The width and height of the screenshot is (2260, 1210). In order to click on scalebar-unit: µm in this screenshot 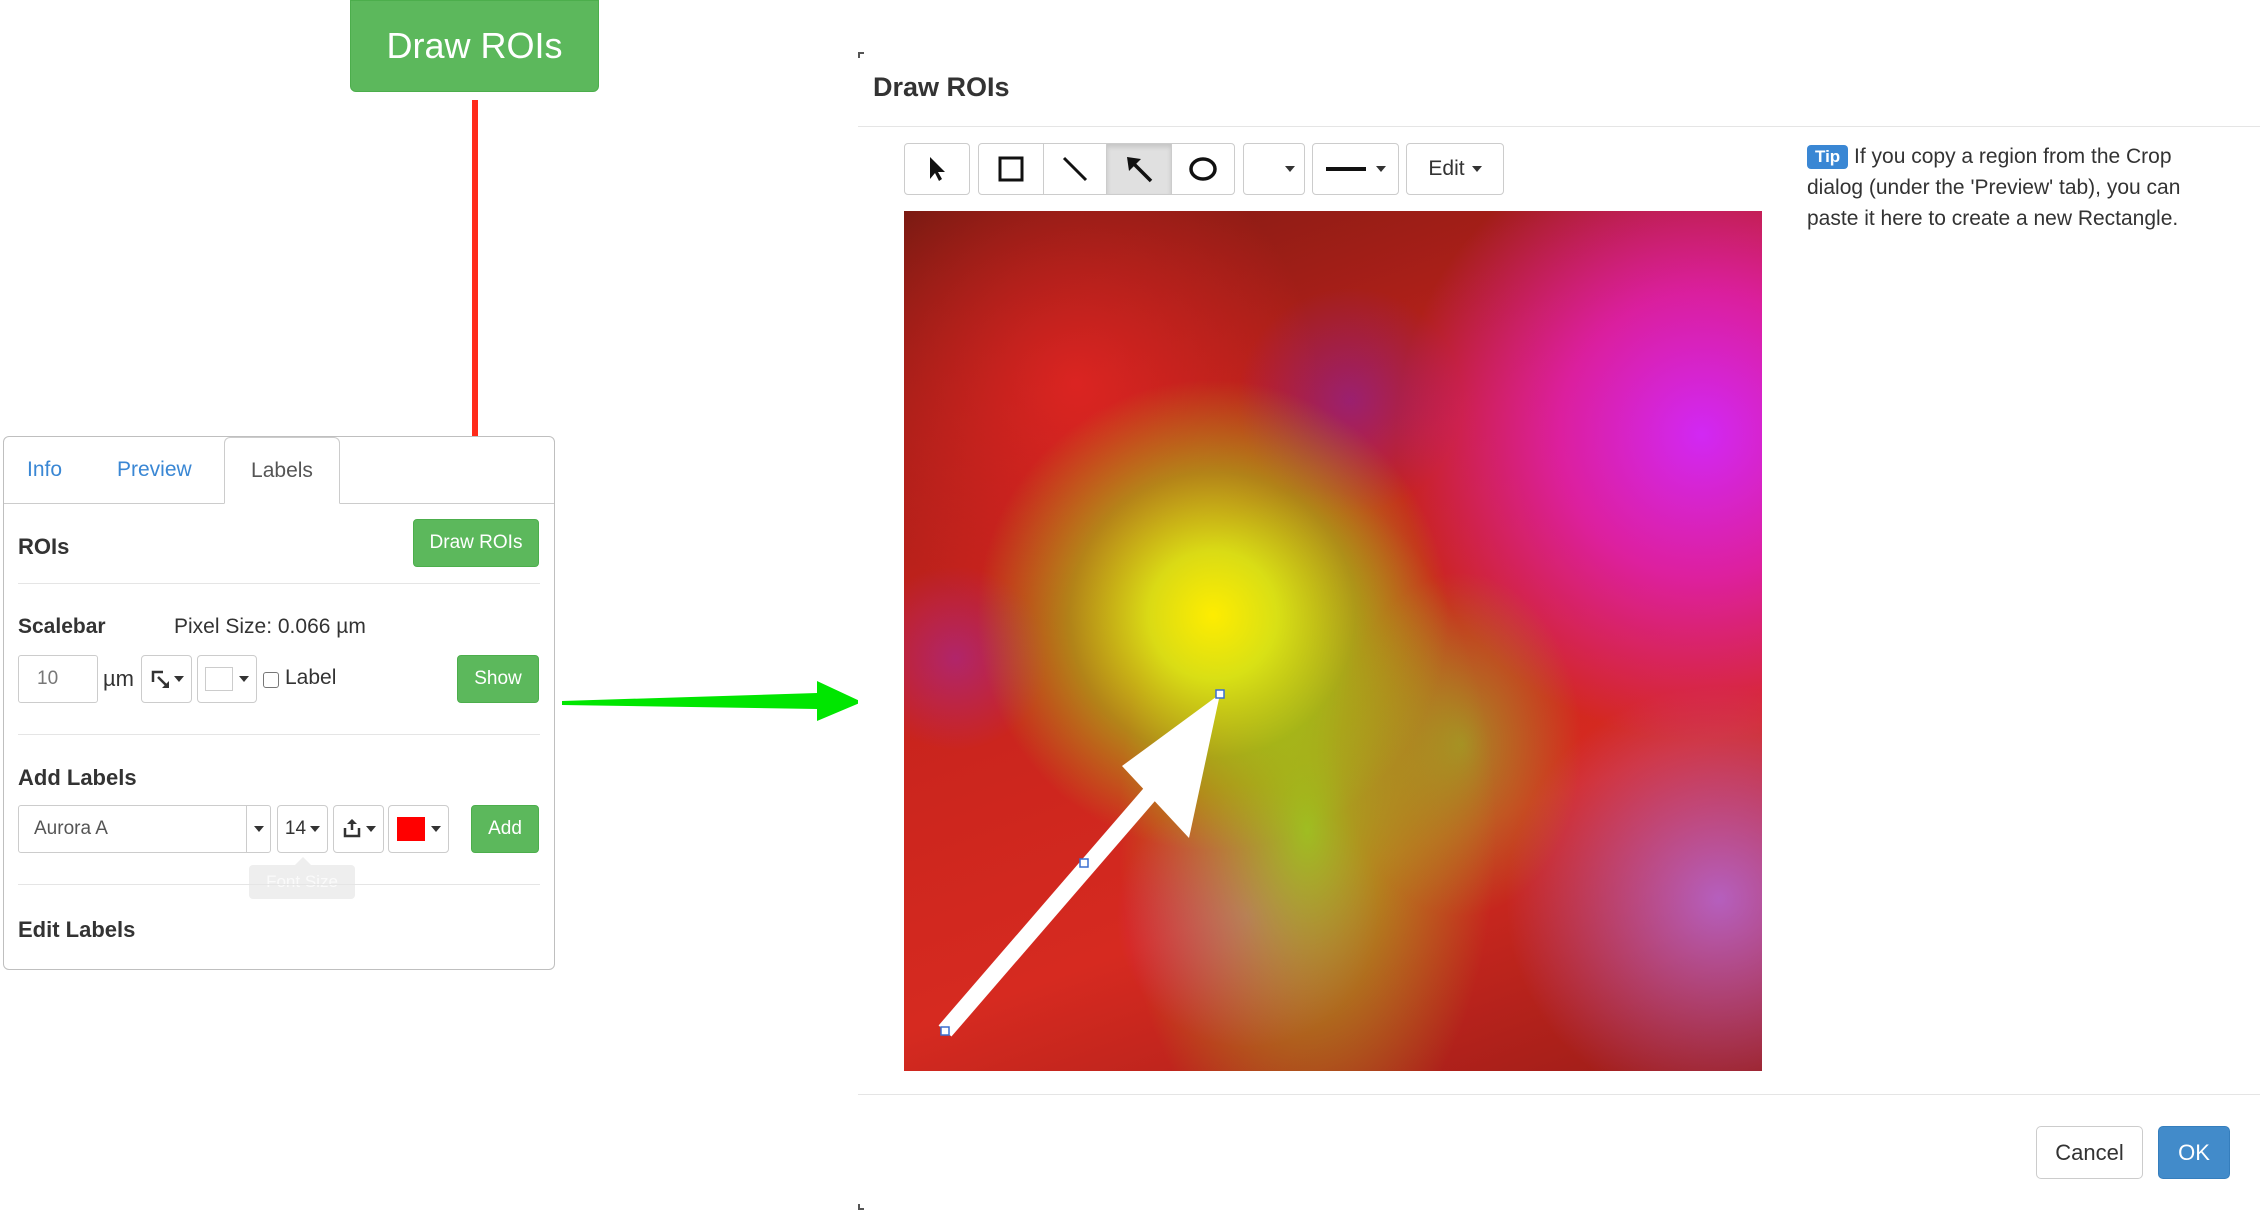, I will do `click(119, 678)`.